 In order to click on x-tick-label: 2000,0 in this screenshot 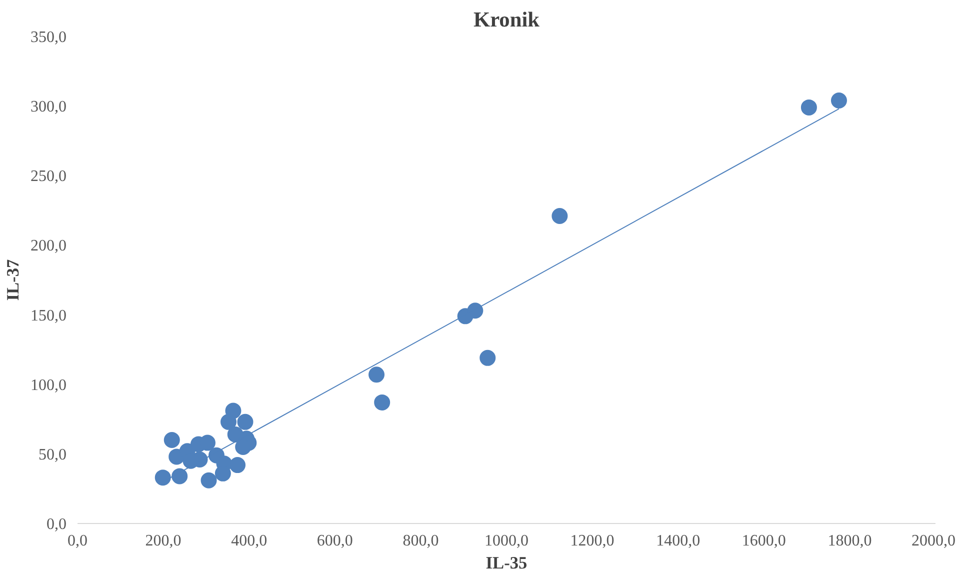, I will do `click(934, 541)`.